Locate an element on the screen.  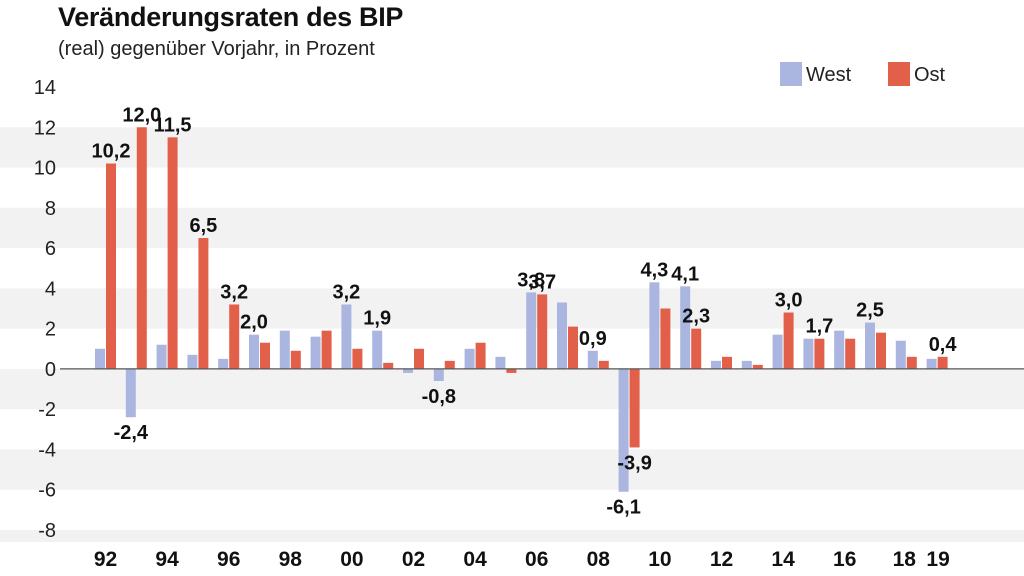
data-label: 2,3 is located at coordinates (696, 317).